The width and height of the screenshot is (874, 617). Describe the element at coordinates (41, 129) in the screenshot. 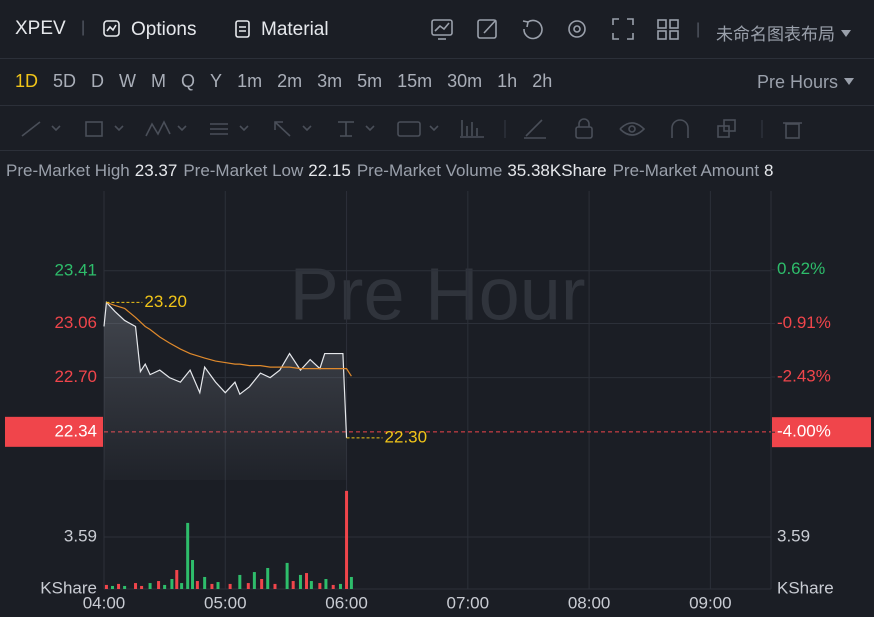

I see `line-tool` at that location.